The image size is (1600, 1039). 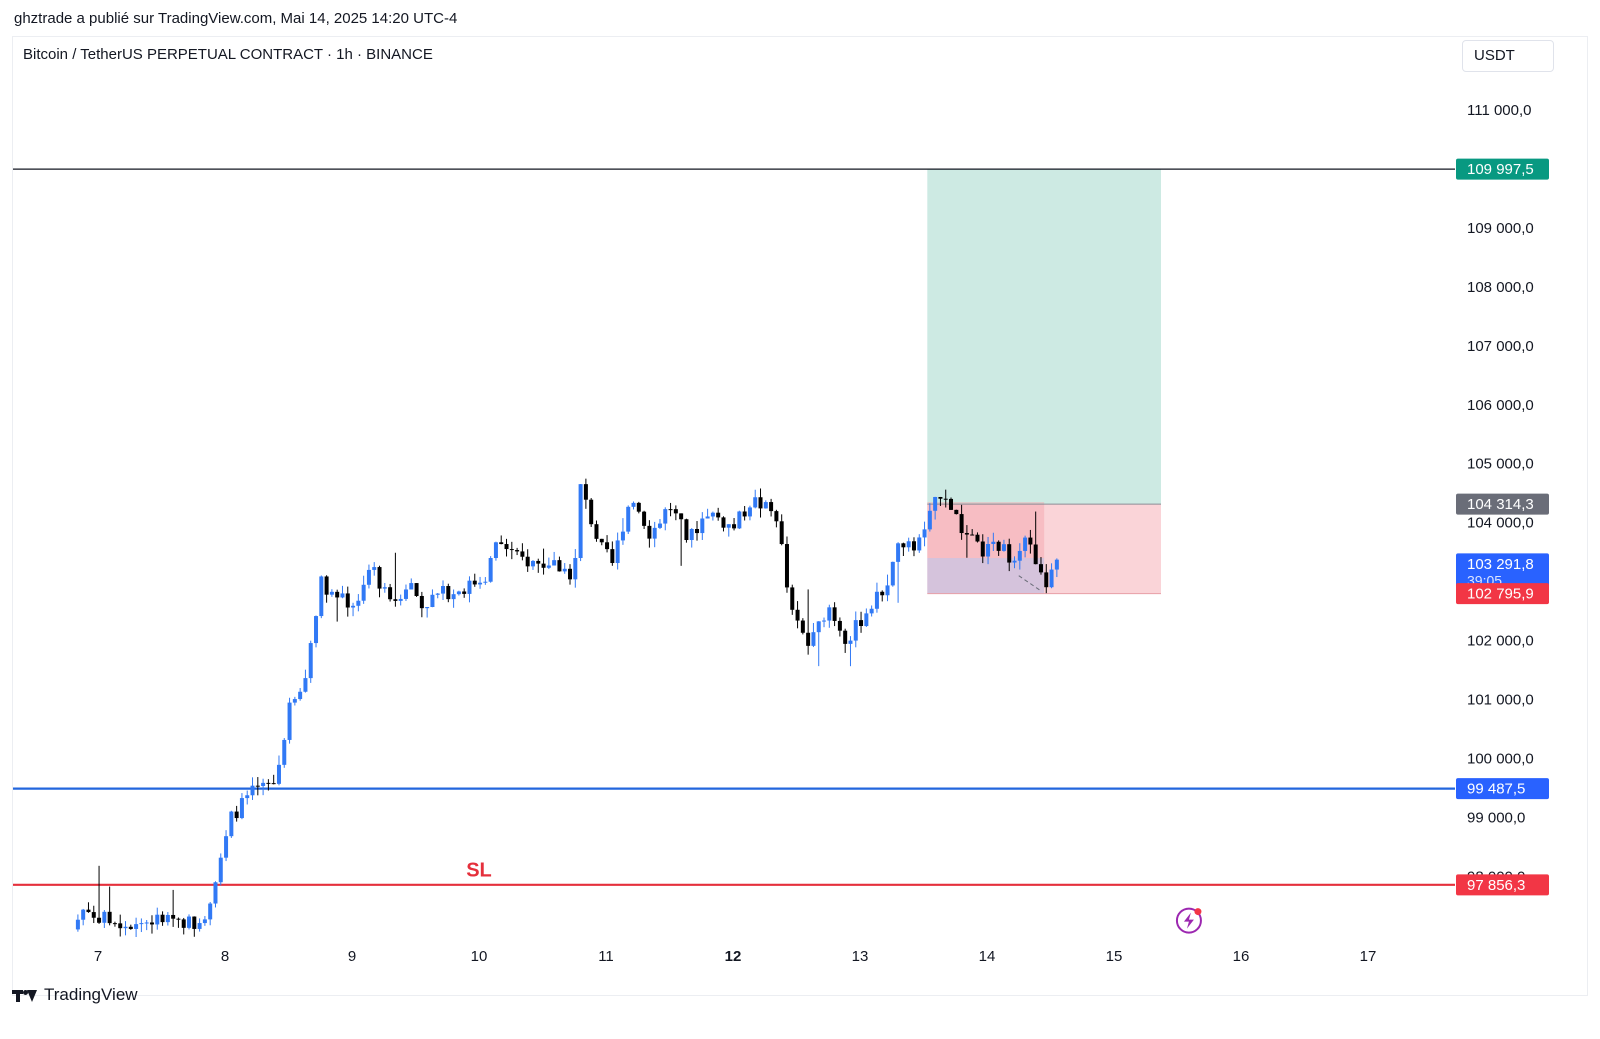 I want to click on lightning-alert-icon, so click(x=1188, y=920).